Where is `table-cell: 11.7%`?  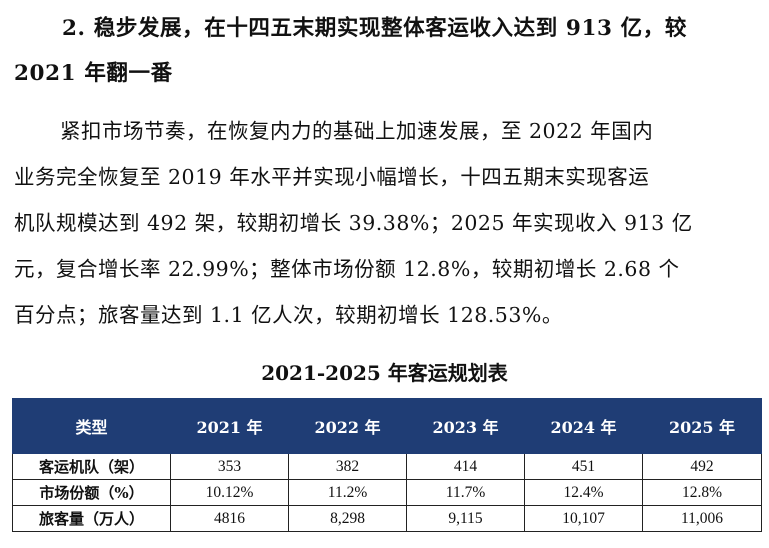
table-cell: 11.7% is located at coordinates (465, 492).